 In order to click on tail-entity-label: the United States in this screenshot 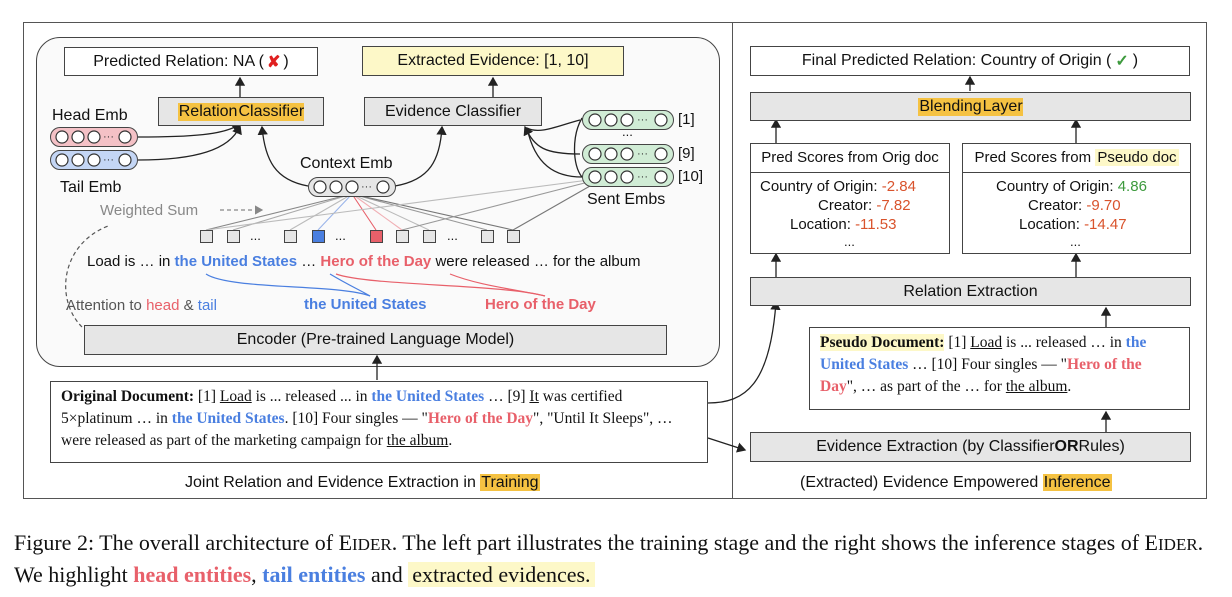, I will do `click(365, 304)`.